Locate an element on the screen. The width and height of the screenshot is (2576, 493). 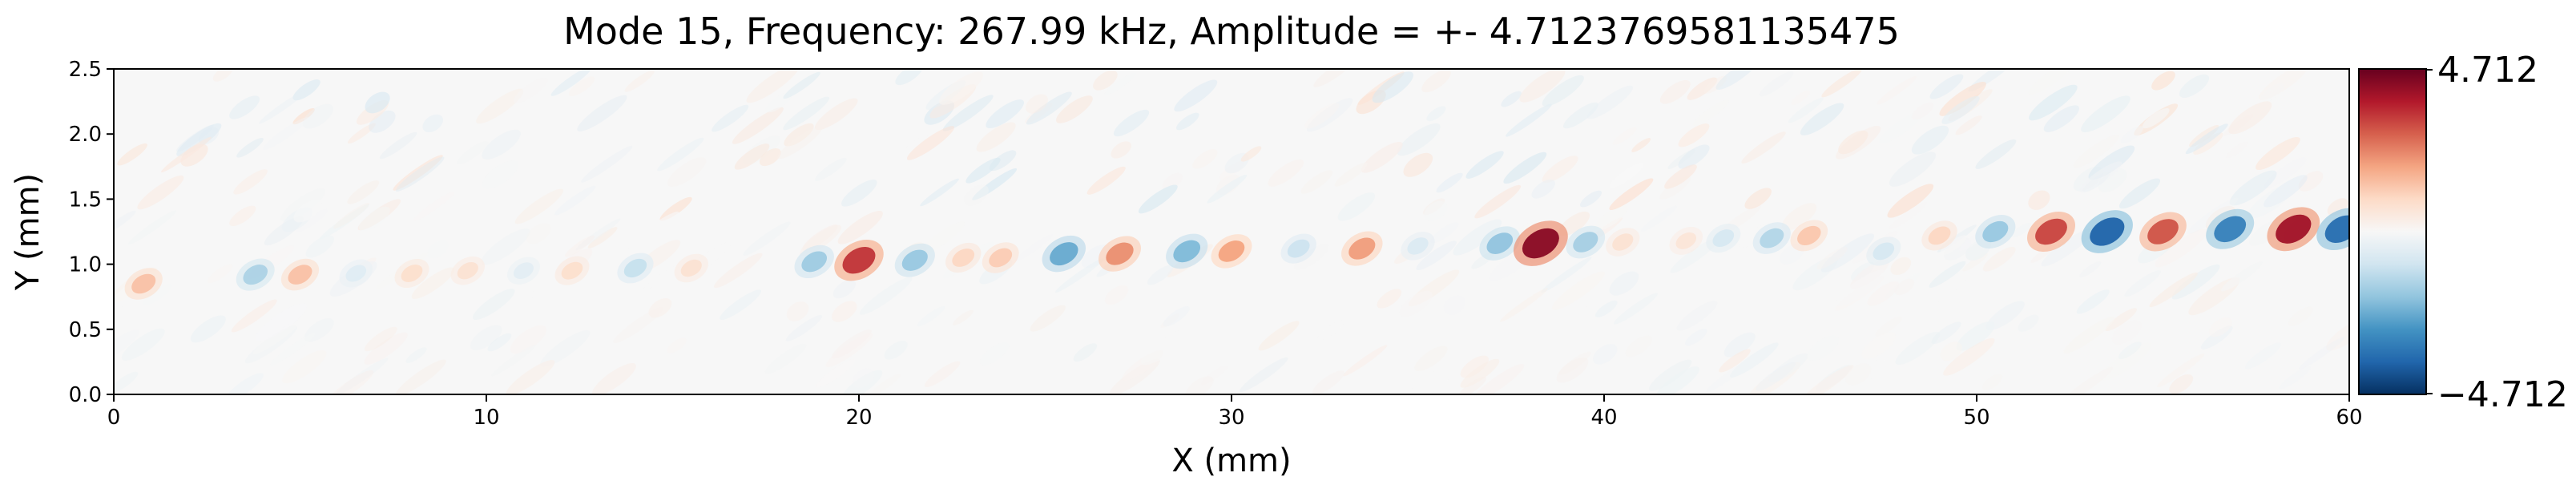
colorbar-min-label: −4.712 is located at coordinates (2502, 394).